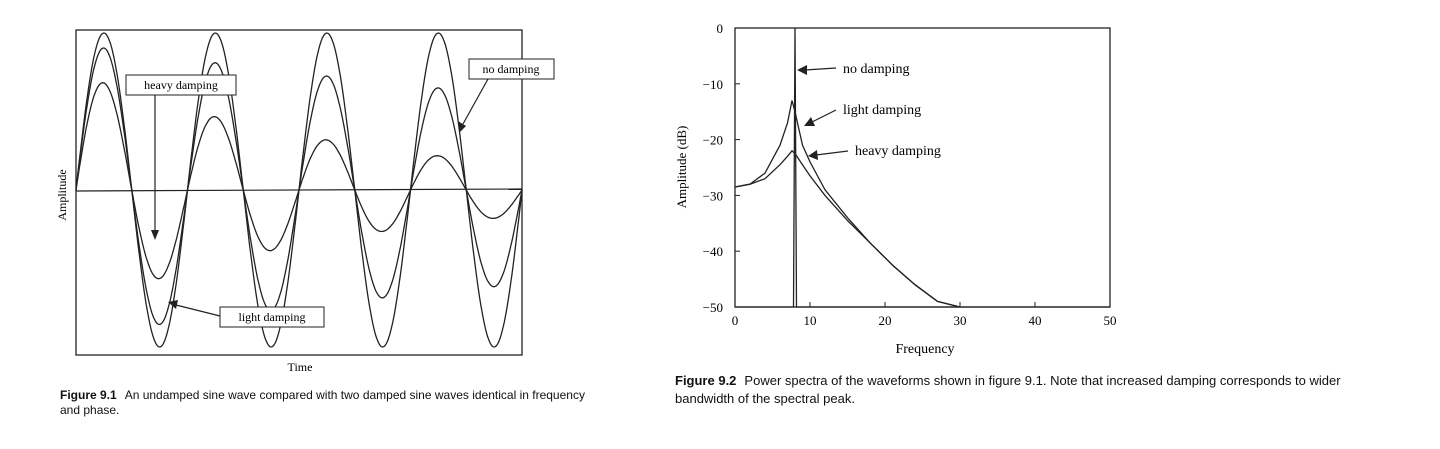 The height and width of the screenshot is (449, 1440). I want to click on fig2-ytick-label: −30, so click(713, 195).